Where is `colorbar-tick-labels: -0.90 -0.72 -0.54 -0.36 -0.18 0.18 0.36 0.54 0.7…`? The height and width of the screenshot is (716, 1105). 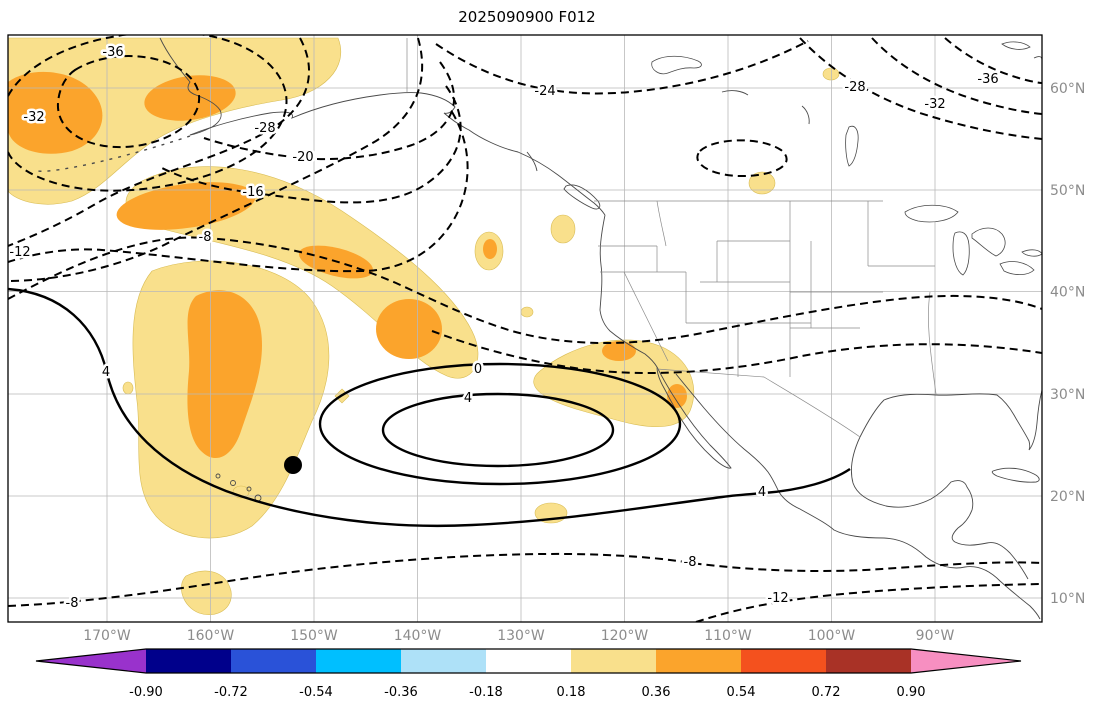
colorbar-tick-labels: -0.90 -0.72 -0.54 -0.36 -0.18 0.18 0.36 0.54 0.7… is located at coordinates (527, 692).